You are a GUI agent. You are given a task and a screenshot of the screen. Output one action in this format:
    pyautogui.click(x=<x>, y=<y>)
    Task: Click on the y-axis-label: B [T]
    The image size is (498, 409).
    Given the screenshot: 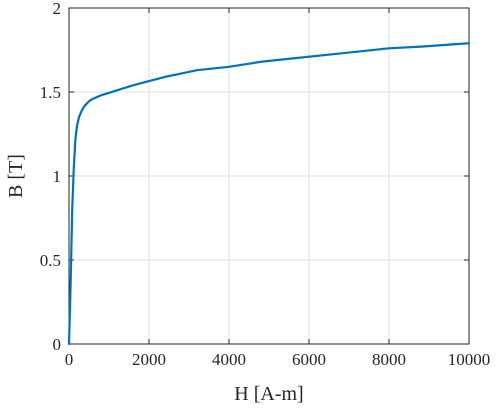 What is the action you would take?
    pyautogui.click(x=16, y=176)
    